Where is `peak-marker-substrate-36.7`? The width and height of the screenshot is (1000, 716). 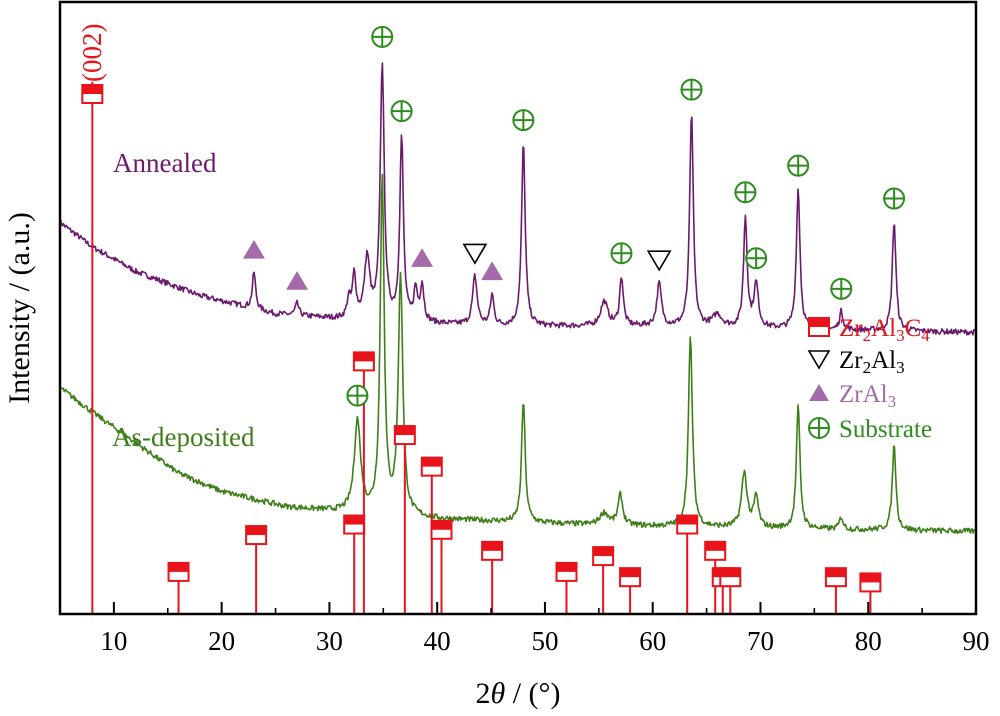
peak-marker-substrate-36.7 is located at coordinates (401, 111).